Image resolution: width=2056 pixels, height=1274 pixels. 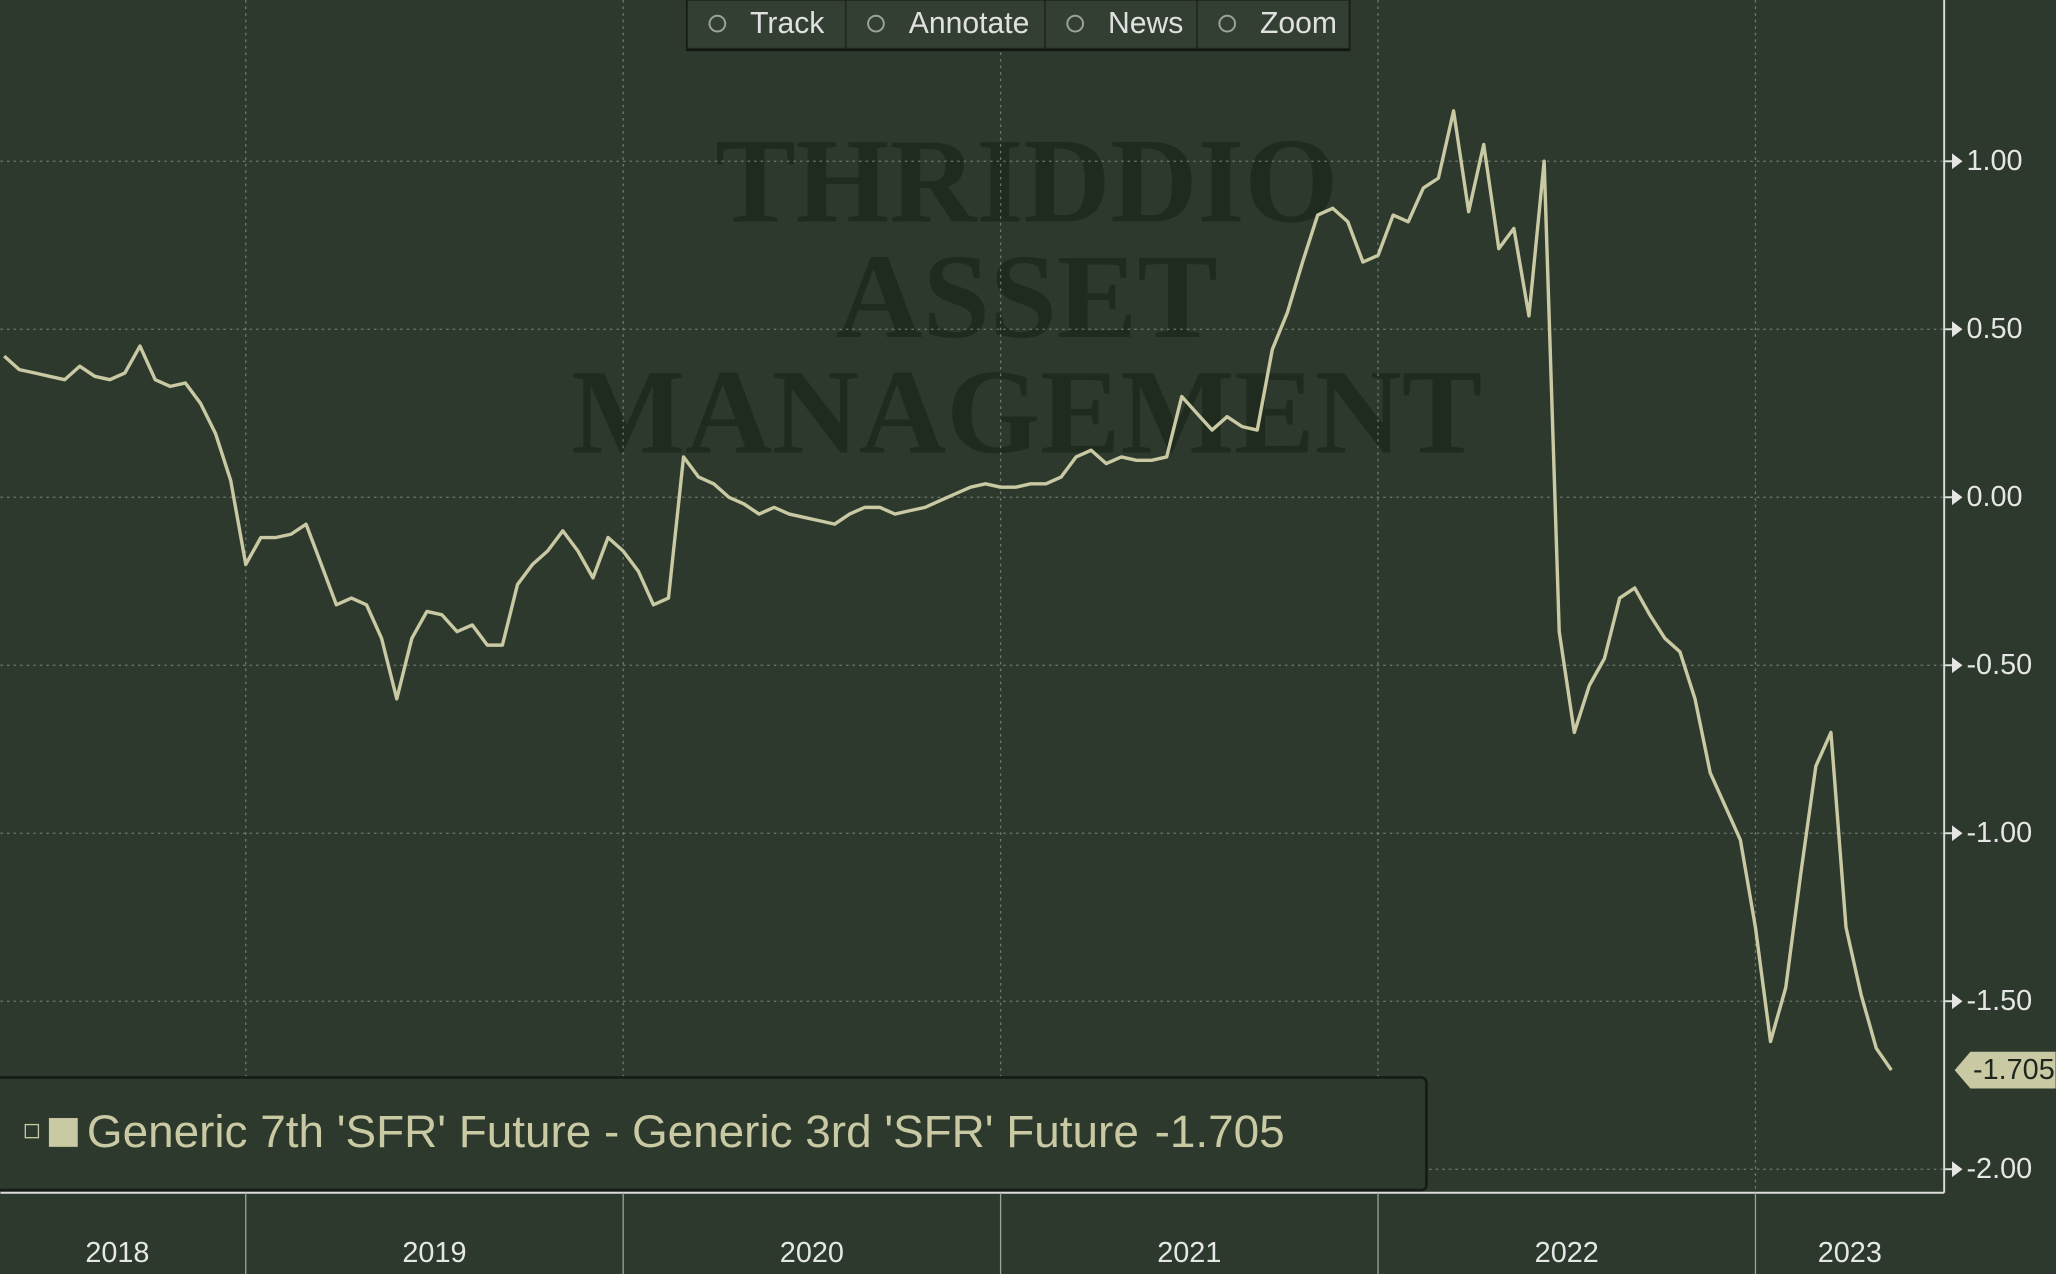 What do you see at coordinates (1999, 1169) in the screenshot?
I see `y-tick-label: -2.00` at bounding box center [1999, 1169].